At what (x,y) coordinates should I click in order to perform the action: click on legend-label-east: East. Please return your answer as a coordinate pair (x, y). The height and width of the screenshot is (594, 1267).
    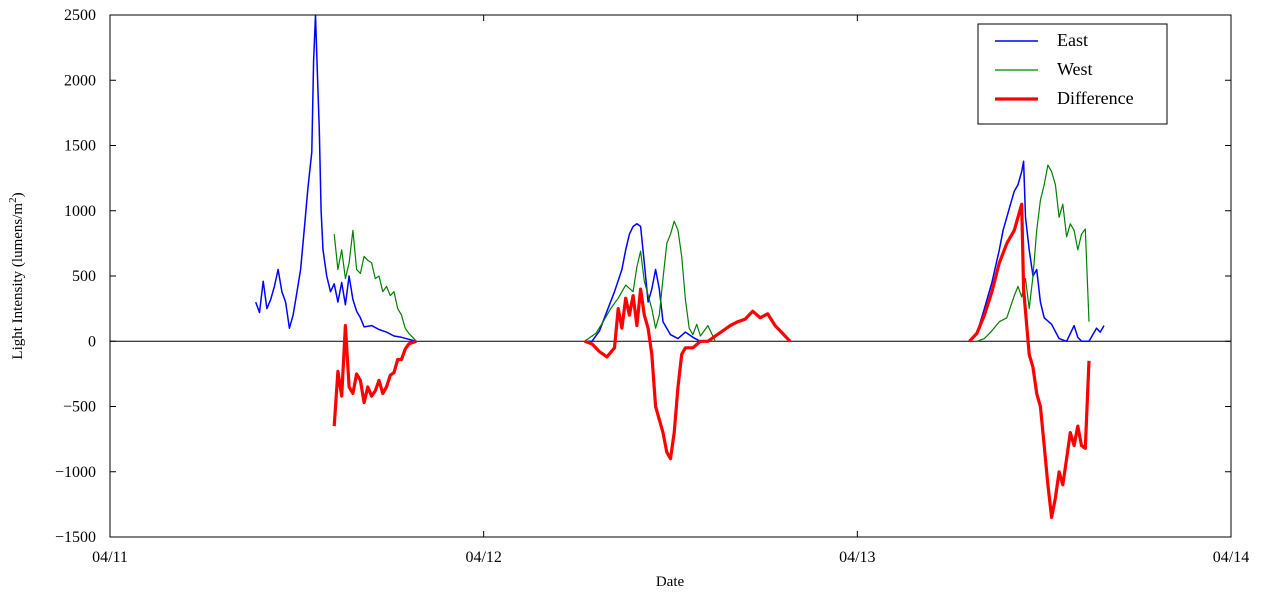
    Looking at the image, I should click on (1072, 40).